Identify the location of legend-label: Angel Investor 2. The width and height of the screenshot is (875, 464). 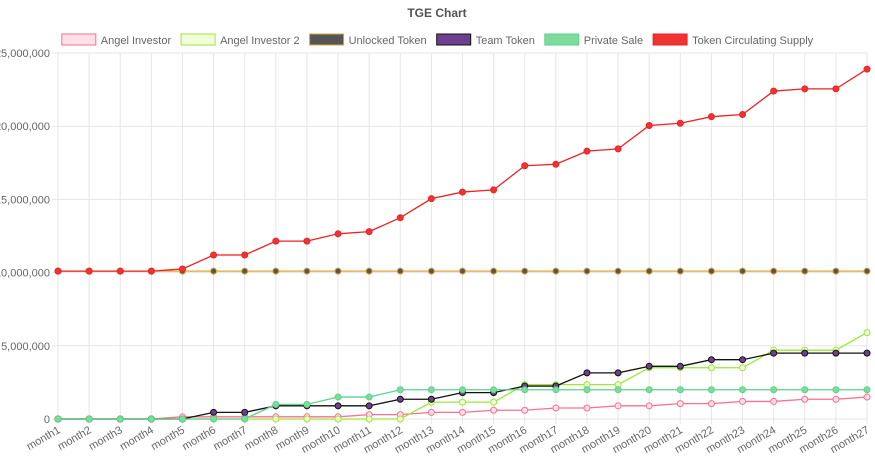
(260, 41).